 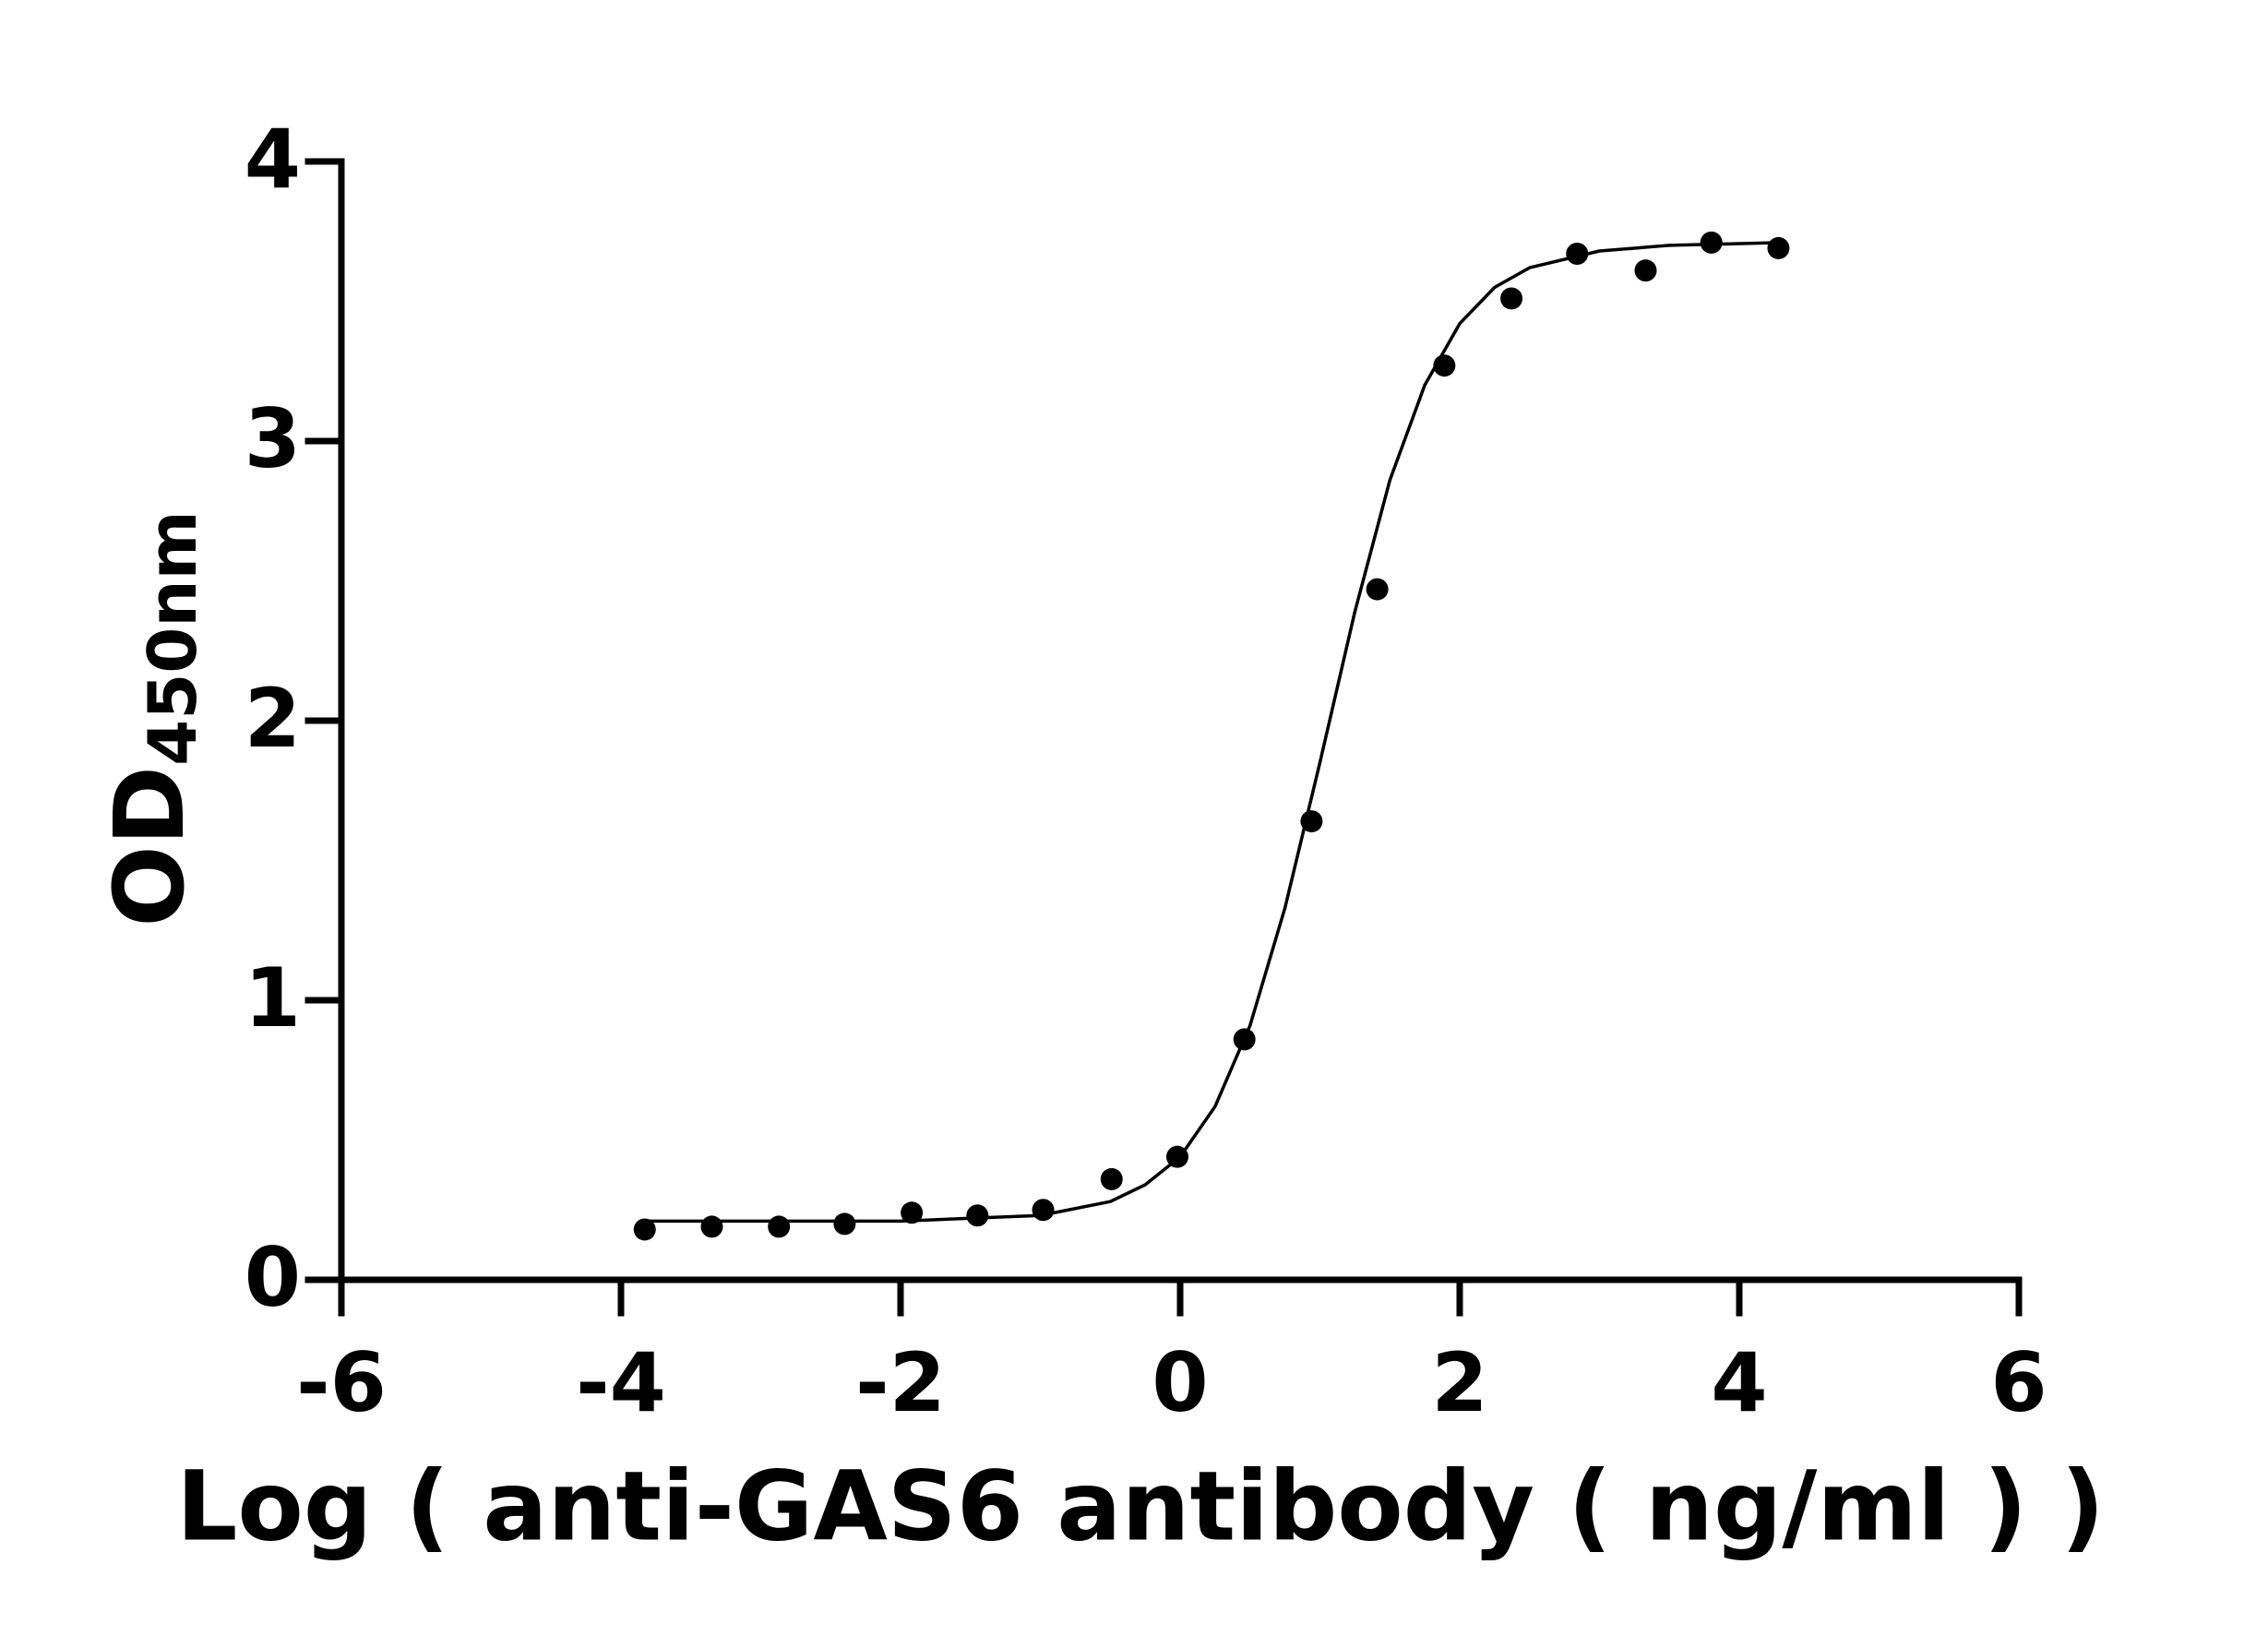 What do you see at coordinates (273, 1277) in the screenshot?
I see `y-tick-label: 0` at bounding box center [273, 1277].